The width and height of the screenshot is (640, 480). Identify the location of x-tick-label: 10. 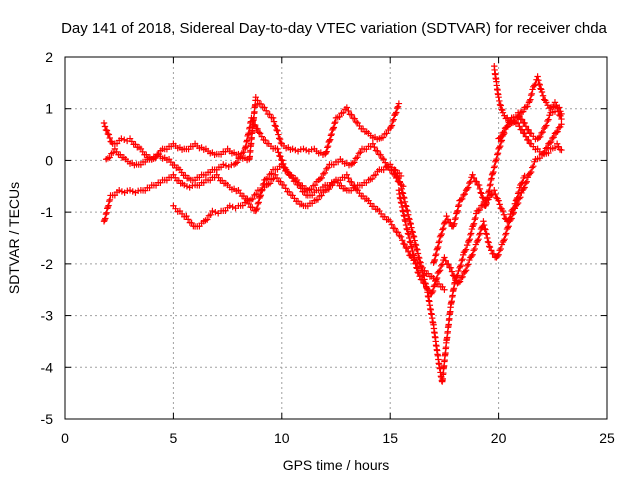
(282, 438).